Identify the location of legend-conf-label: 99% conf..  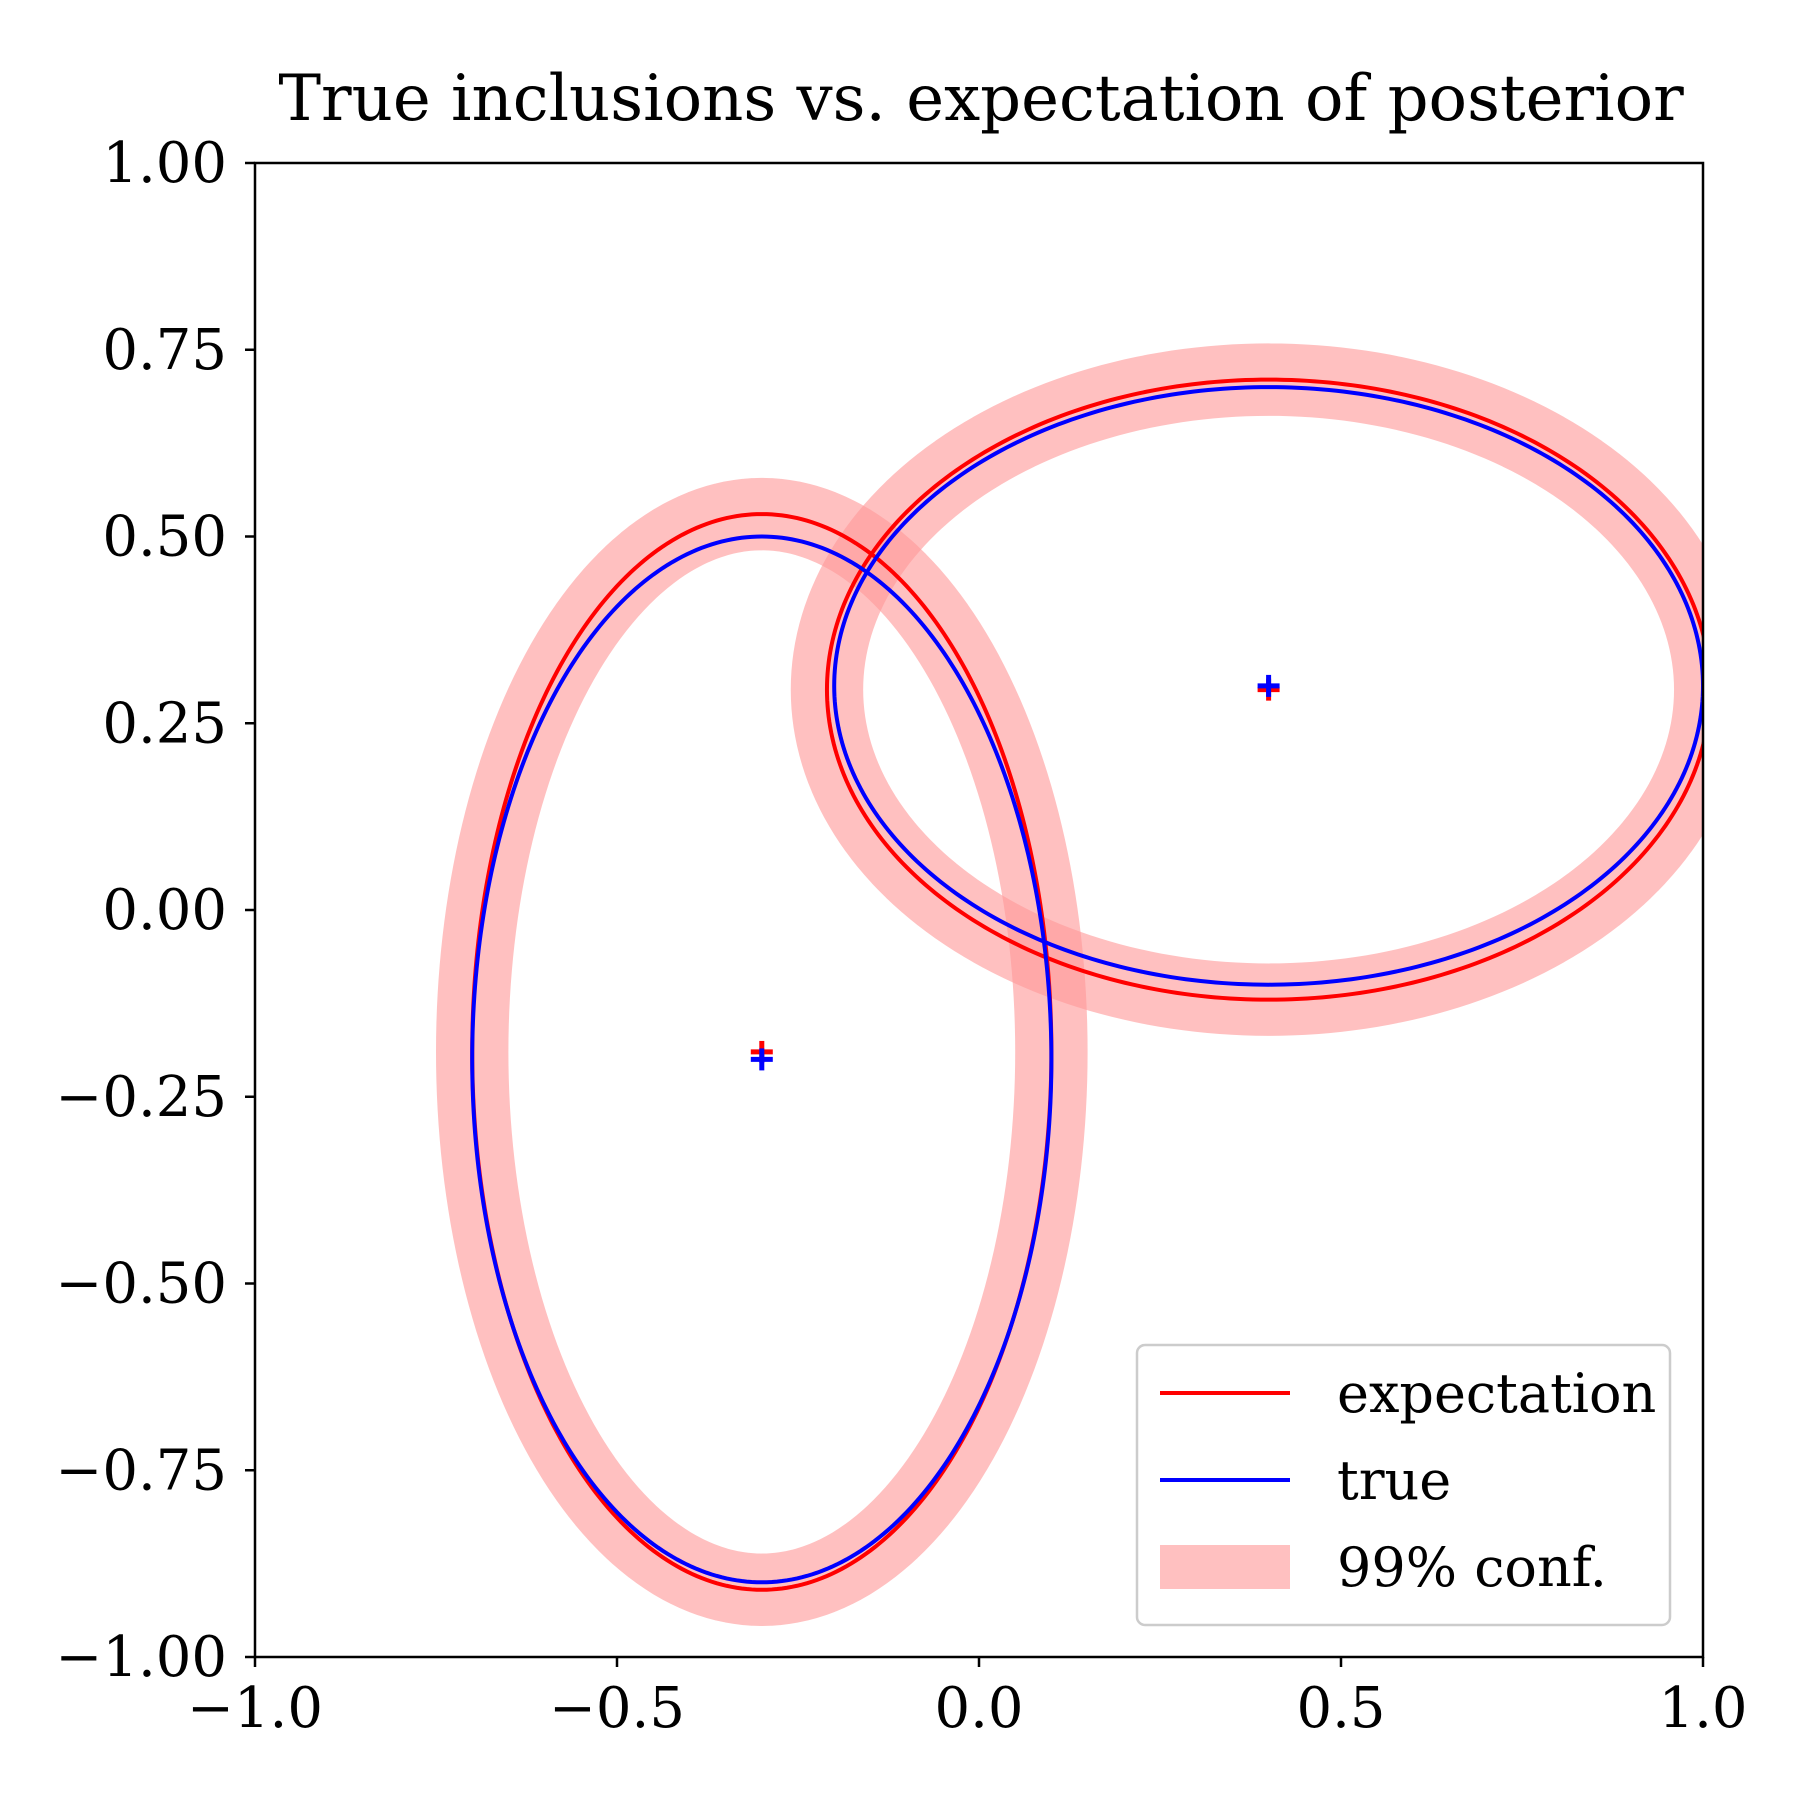
(1472, 1567).